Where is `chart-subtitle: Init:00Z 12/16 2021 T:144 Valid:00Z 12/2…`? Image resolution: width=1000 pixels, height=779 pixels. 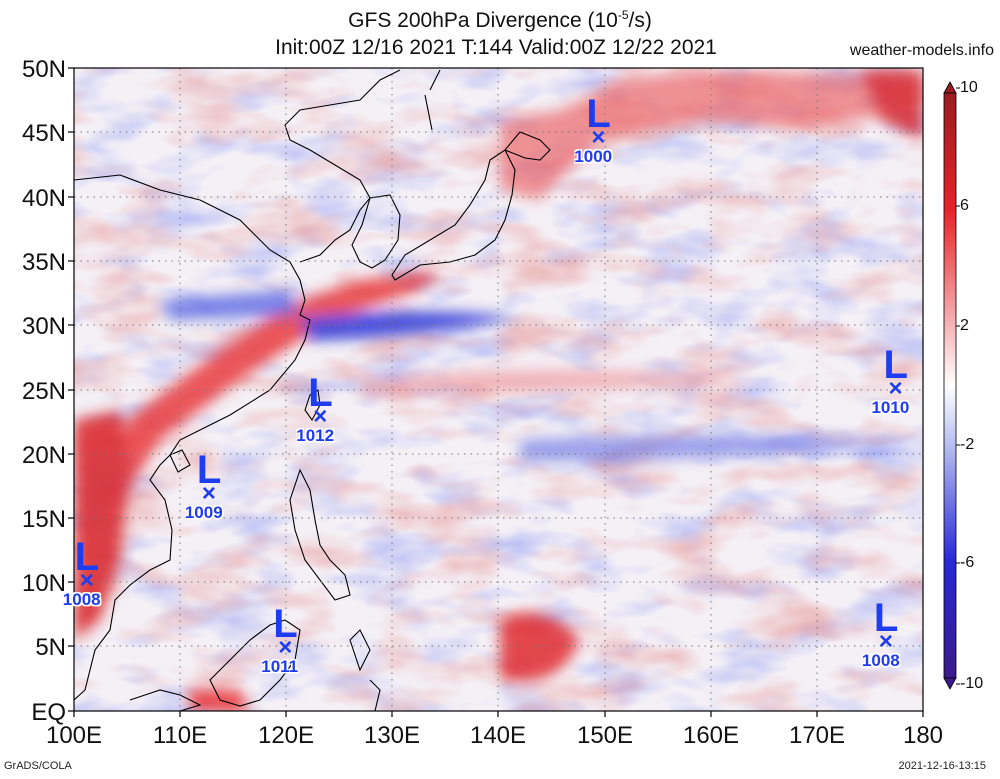
chart-subtitle: Init:00Z 12/16 2021 T:144 Valid:00Z 12/2… is located at coordinates (496, 47).